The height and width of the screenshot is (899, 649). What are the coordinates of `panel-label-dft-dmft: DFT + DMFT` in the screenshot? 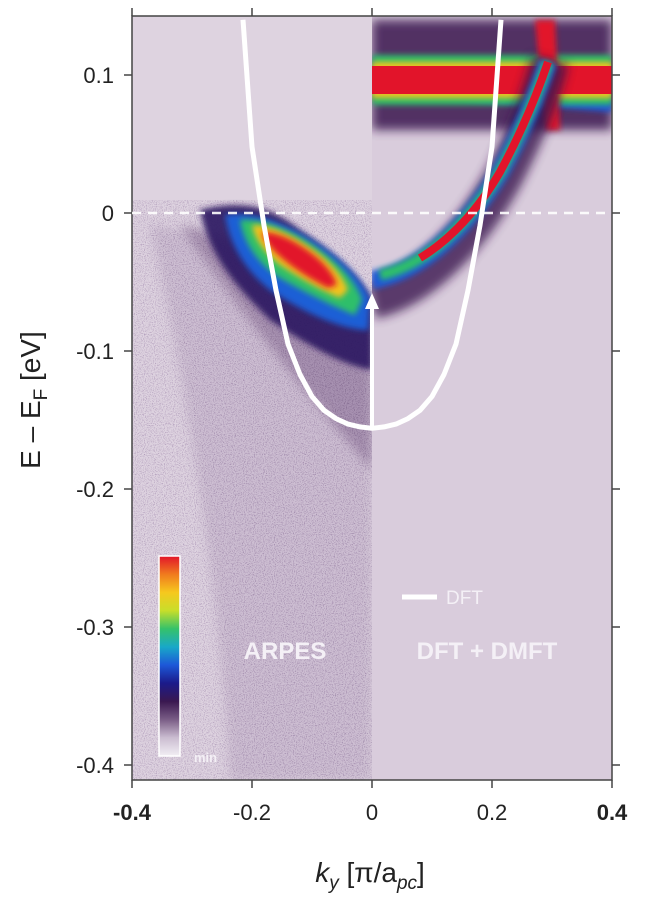 It's located at (487, 651).